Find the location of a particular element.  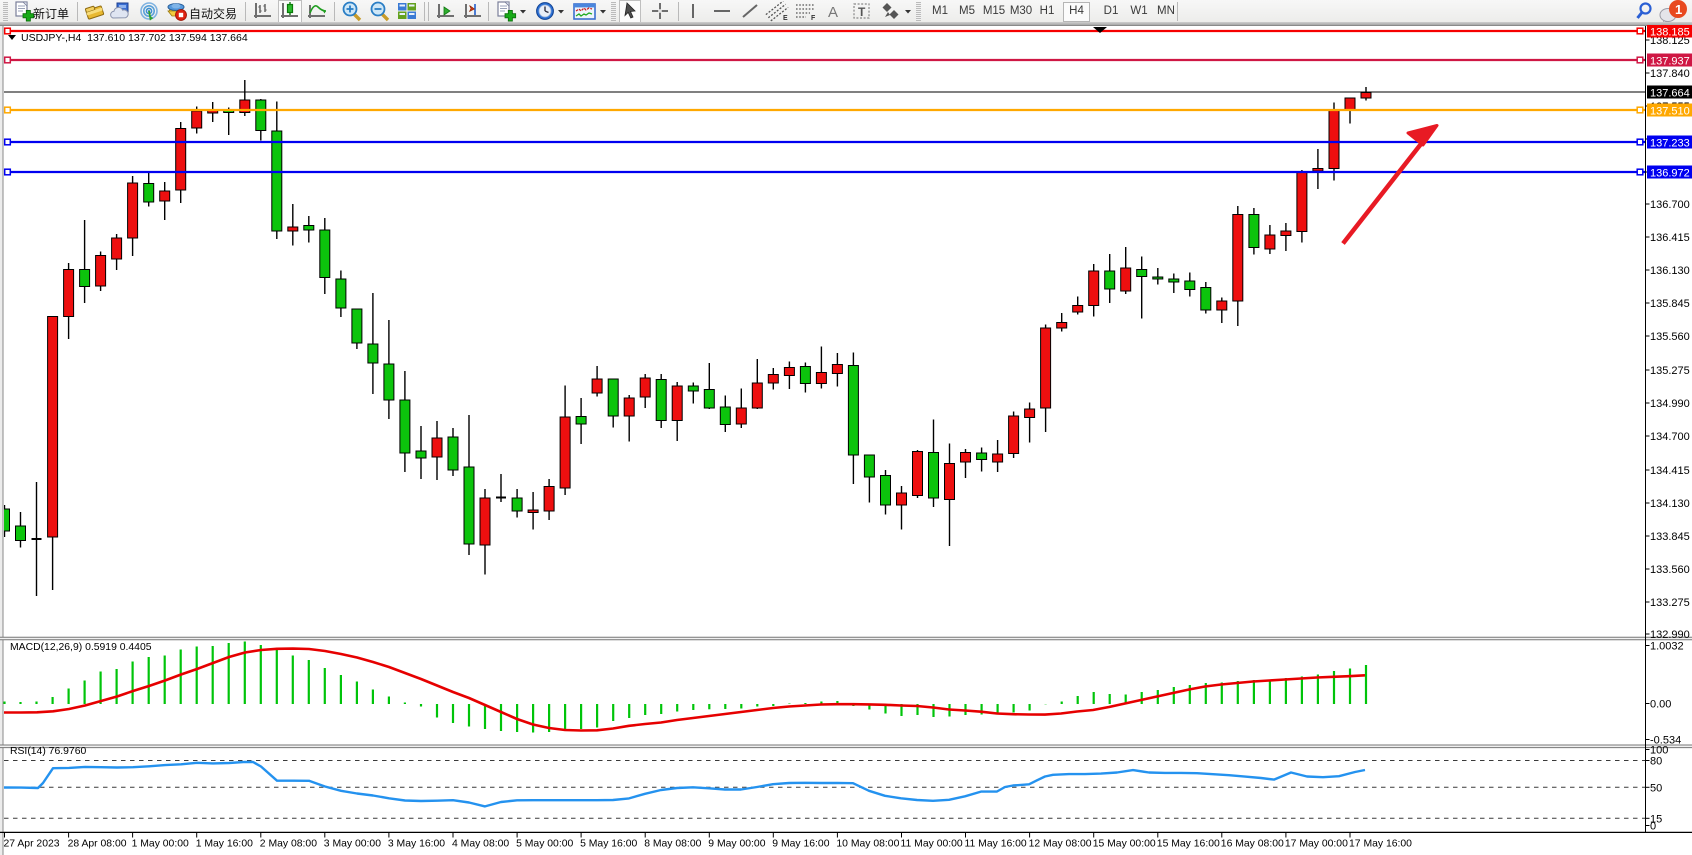

svg-text: 134.990 is located at coordinates (1670, 404).